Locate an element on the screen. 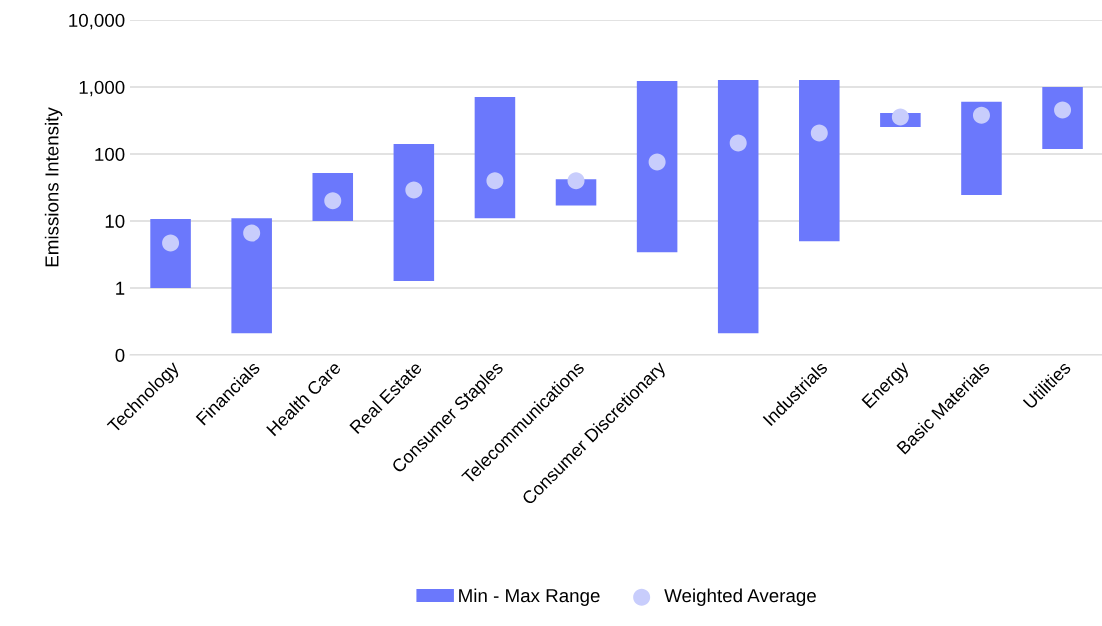 This screenshot has width=1102, height=626. y-tick-label: 0 is located at coordinates (120, 355).